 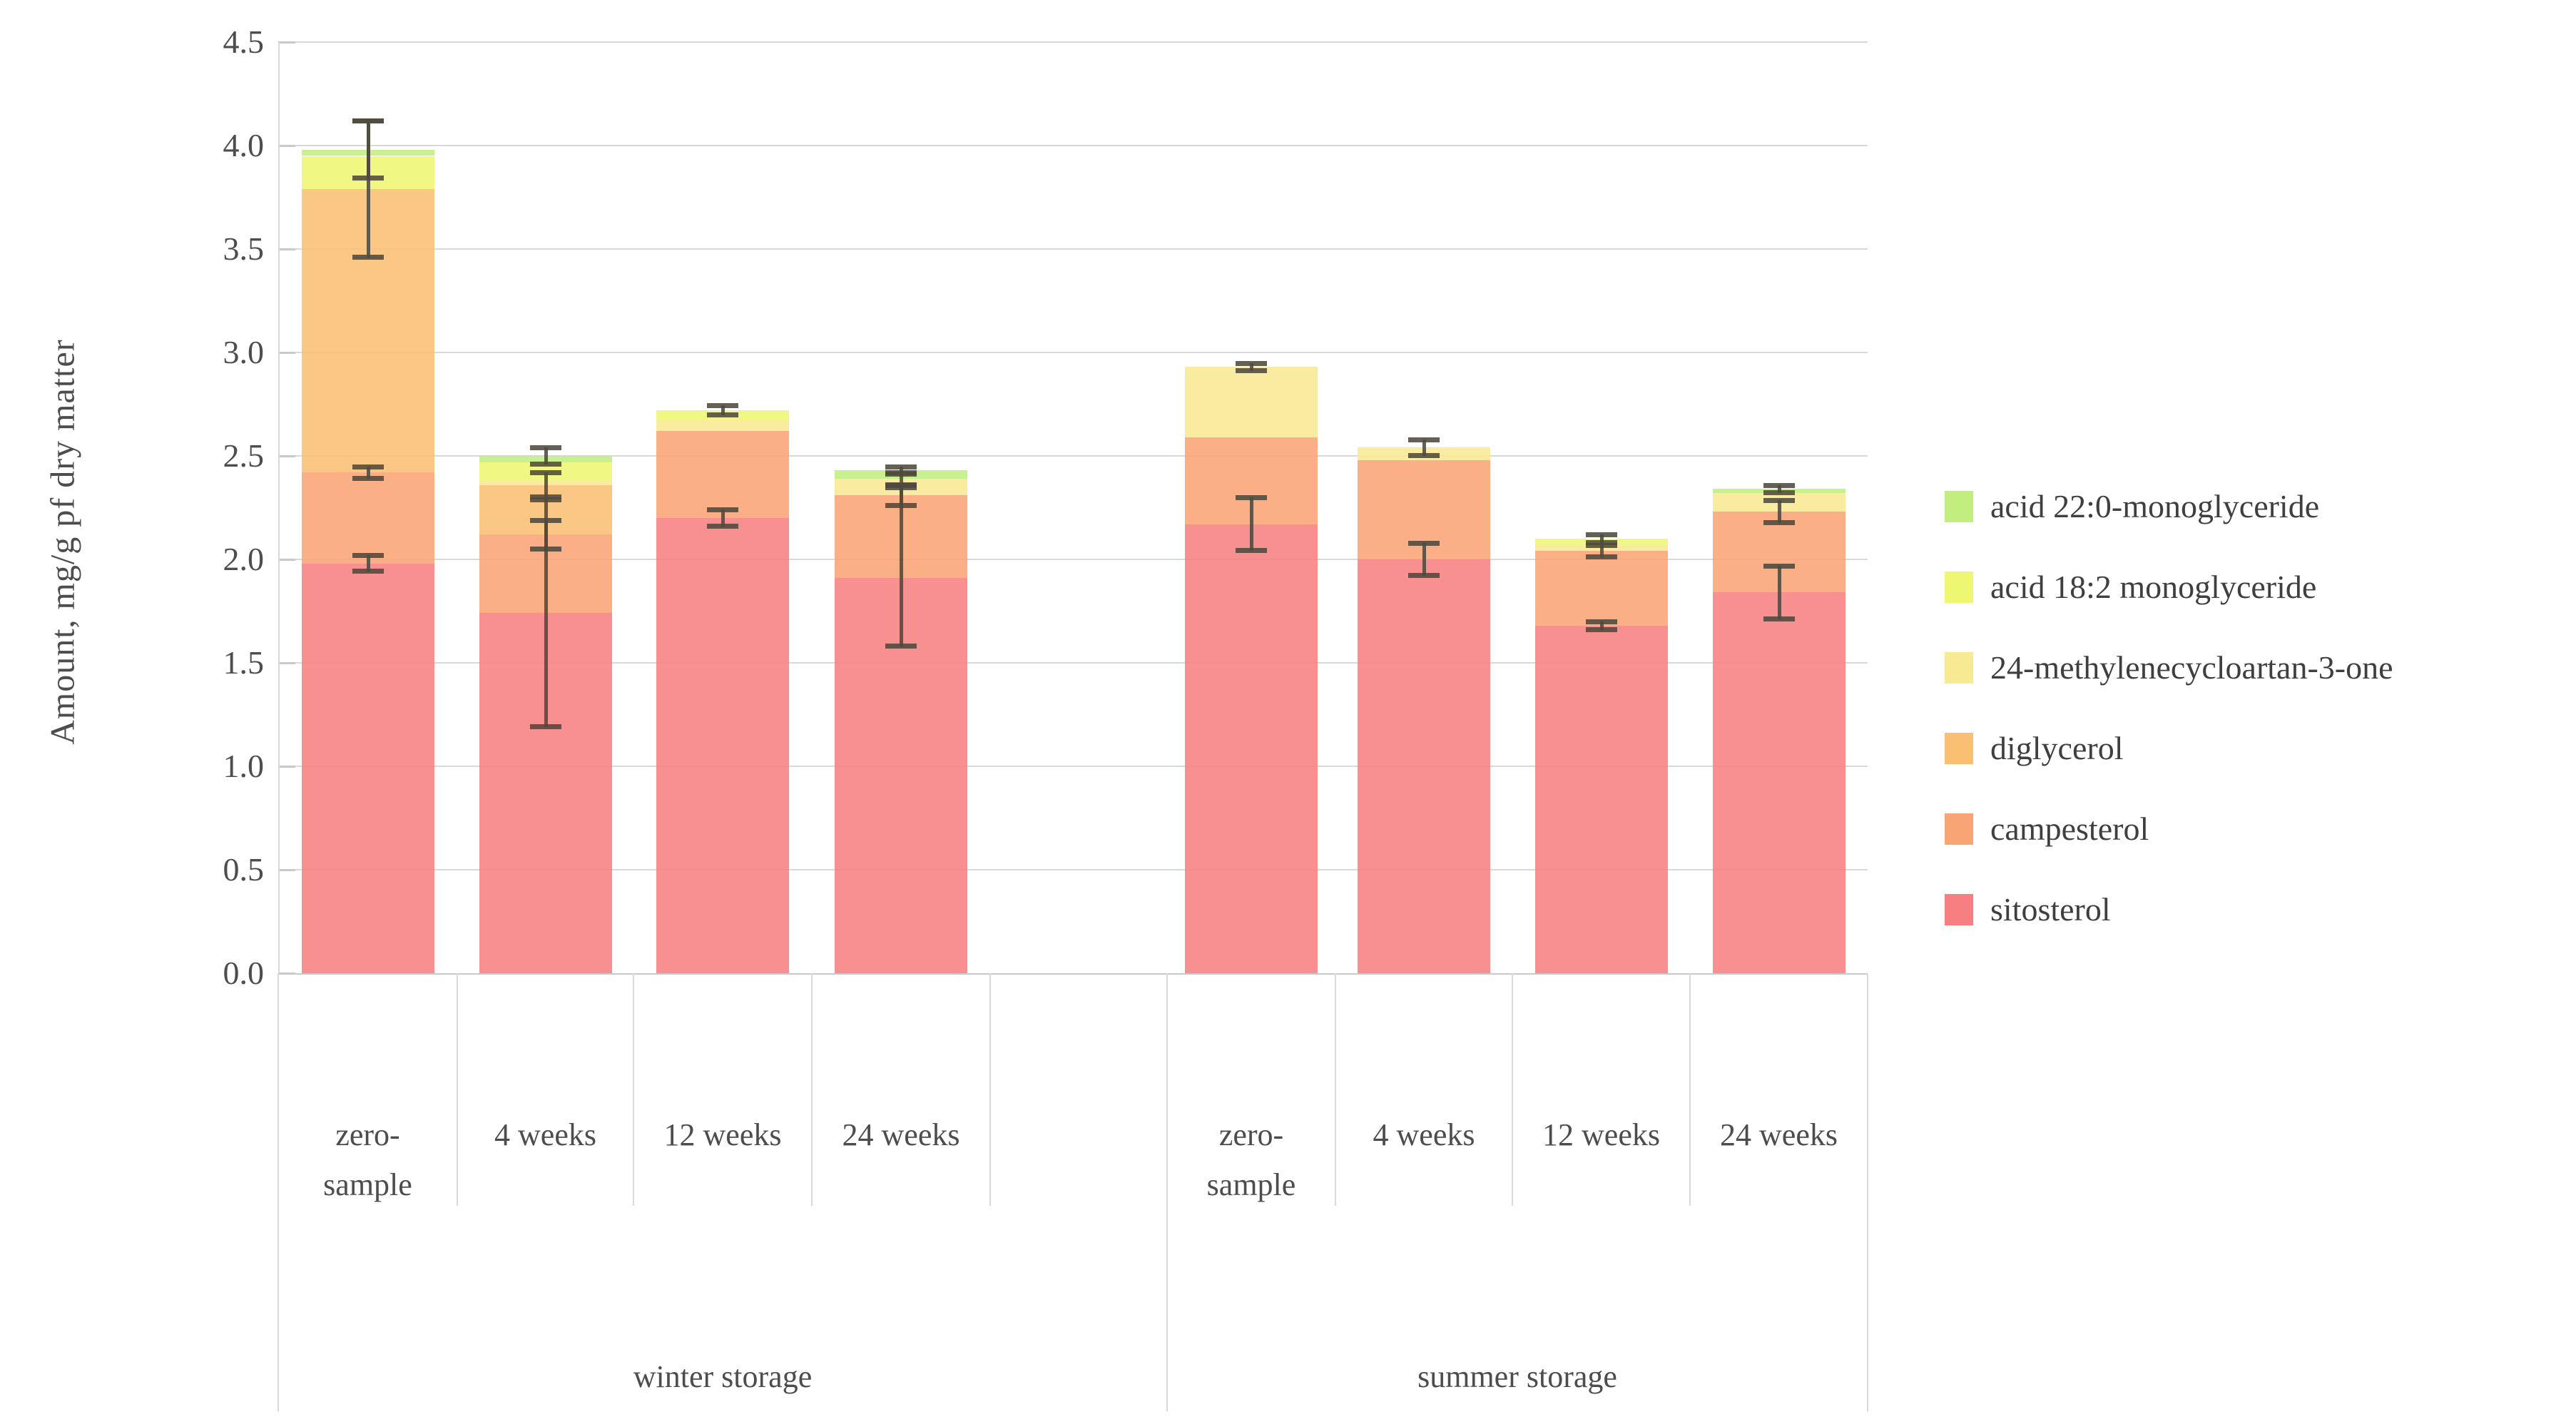 What do you see at coordinates (2260, 587) in the screenshot?
I see `legend-item: acid 18:2 monoglyceride` at bounding box center [2260, 587].